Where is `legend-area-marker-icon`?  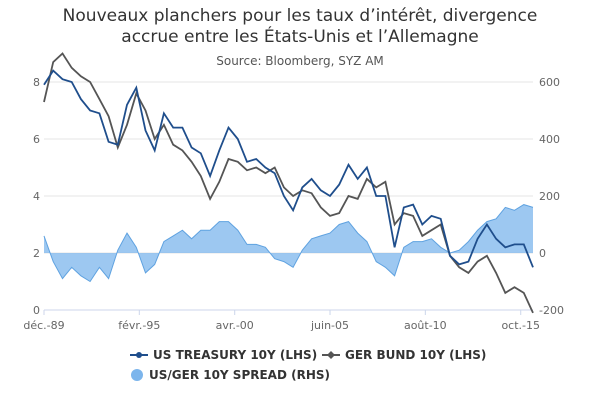 legend-area-marker-icon is located at coordinates (137, 375).